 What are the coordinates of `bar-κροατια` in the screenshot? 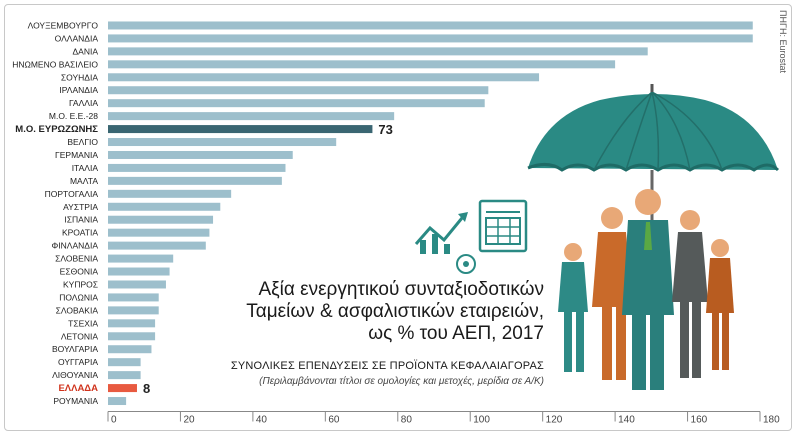 It's located at (159, 232).